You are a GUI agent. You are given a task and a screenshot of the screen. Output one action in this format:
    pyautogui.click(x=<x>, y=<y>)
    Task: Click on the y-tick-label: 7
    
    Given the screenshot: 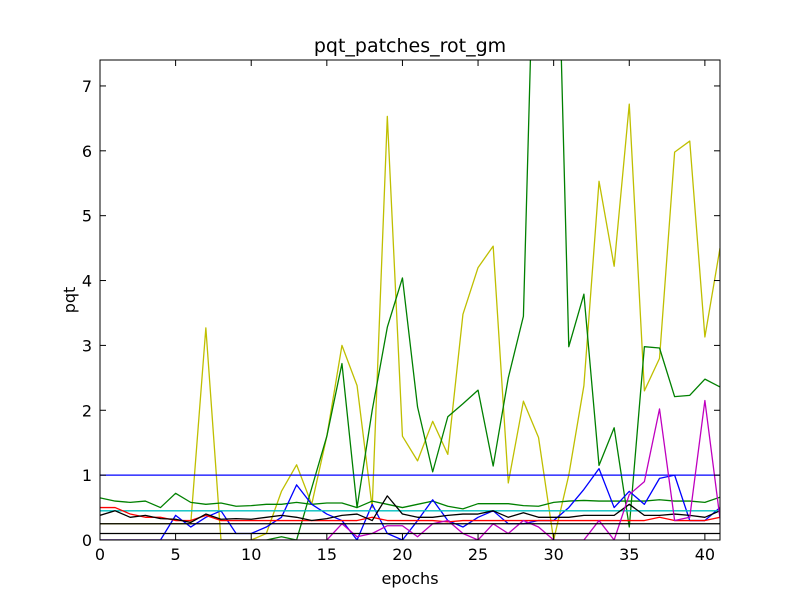 What is the action you would take?
    pyautogui.click(x=87, y=86)
    